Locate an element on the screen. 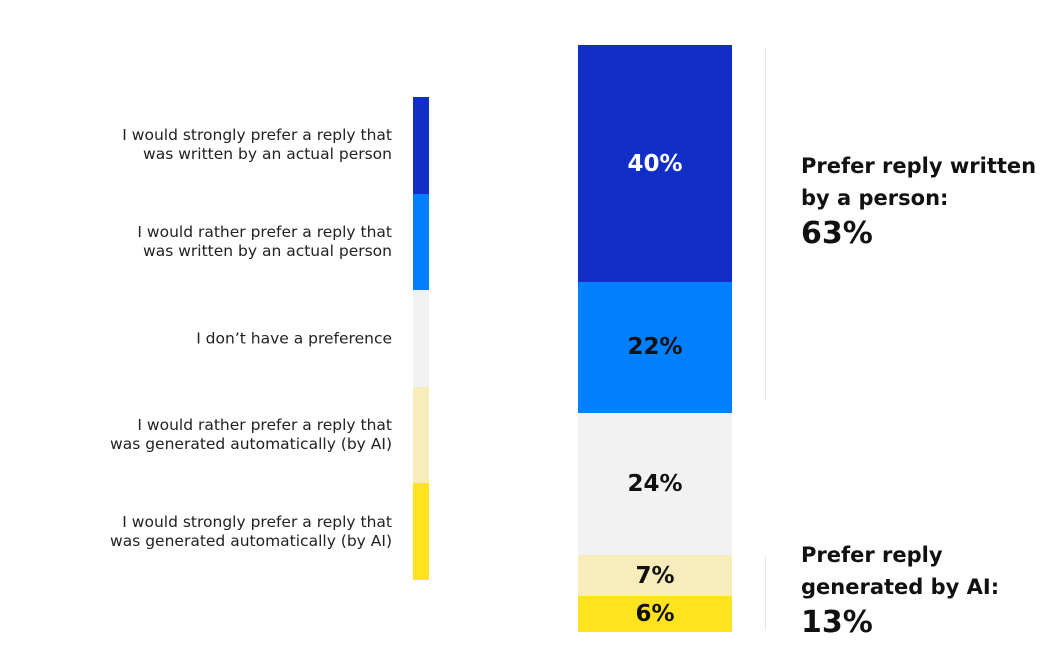  summary-ai: Prefer reply generated by AI: 13% is located at coordinates (900, 590).